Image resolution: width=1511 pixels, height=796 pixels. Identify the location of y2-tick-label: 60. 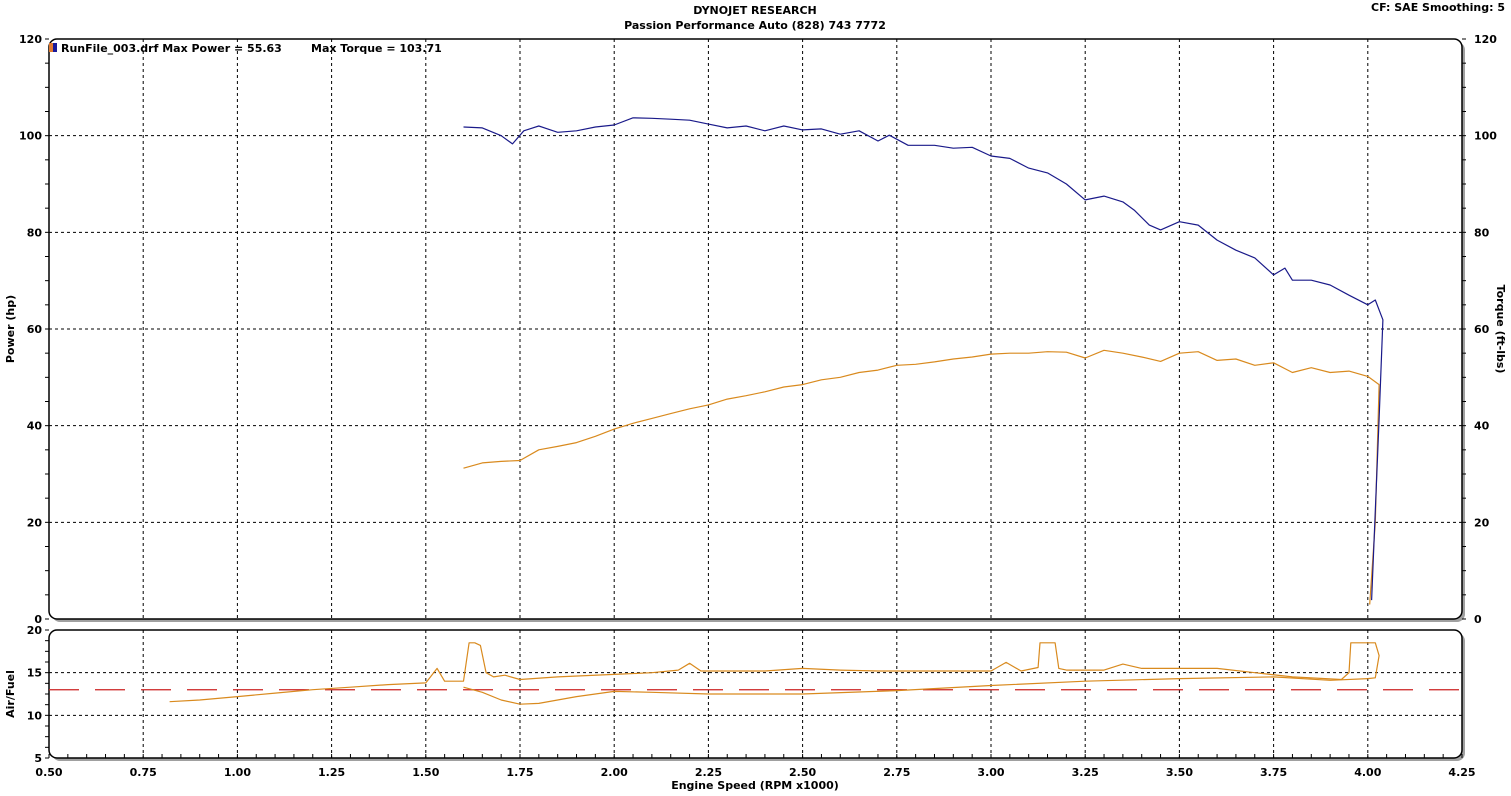
(1482, 329).